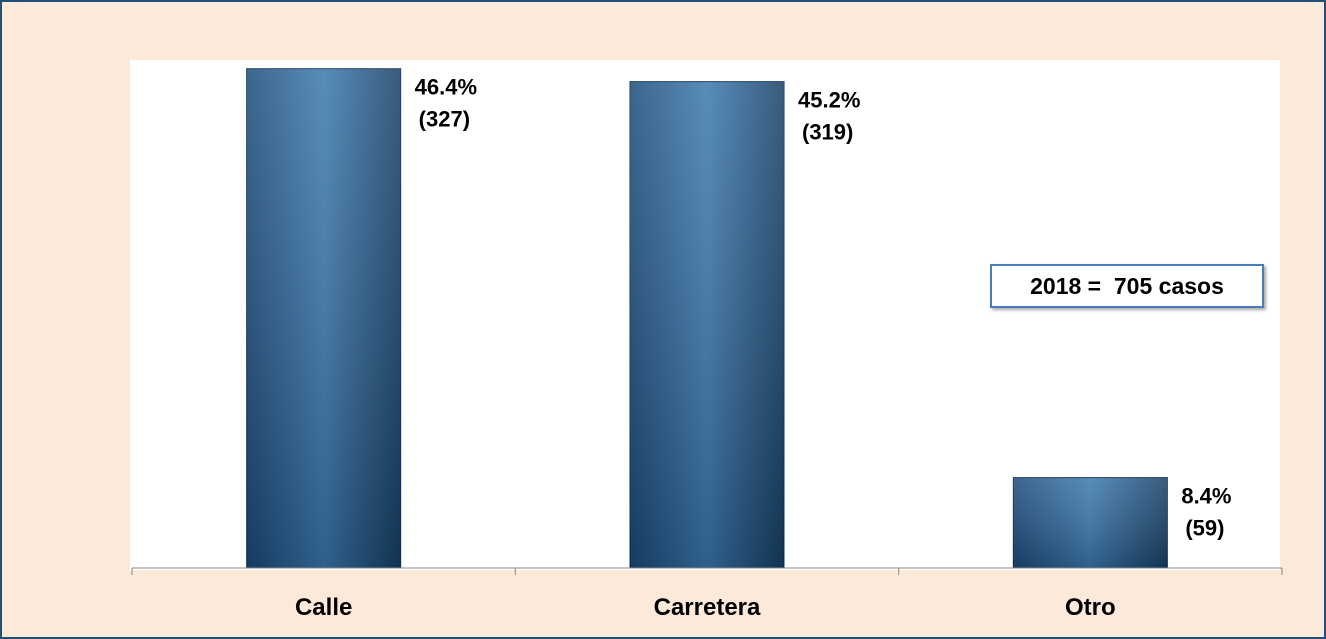 The image size is (1326, 639). What do you see at coordinates (446, 87) in the screenshot?
I see `data-label-percent: 46.4%` at bounding box center [446, 87].